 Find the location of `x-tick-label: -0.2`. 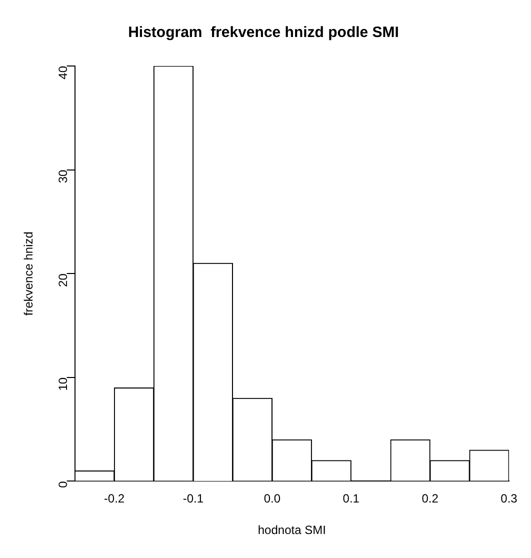

x-tick-label: -0.2 is located at coordinates (114, 499).